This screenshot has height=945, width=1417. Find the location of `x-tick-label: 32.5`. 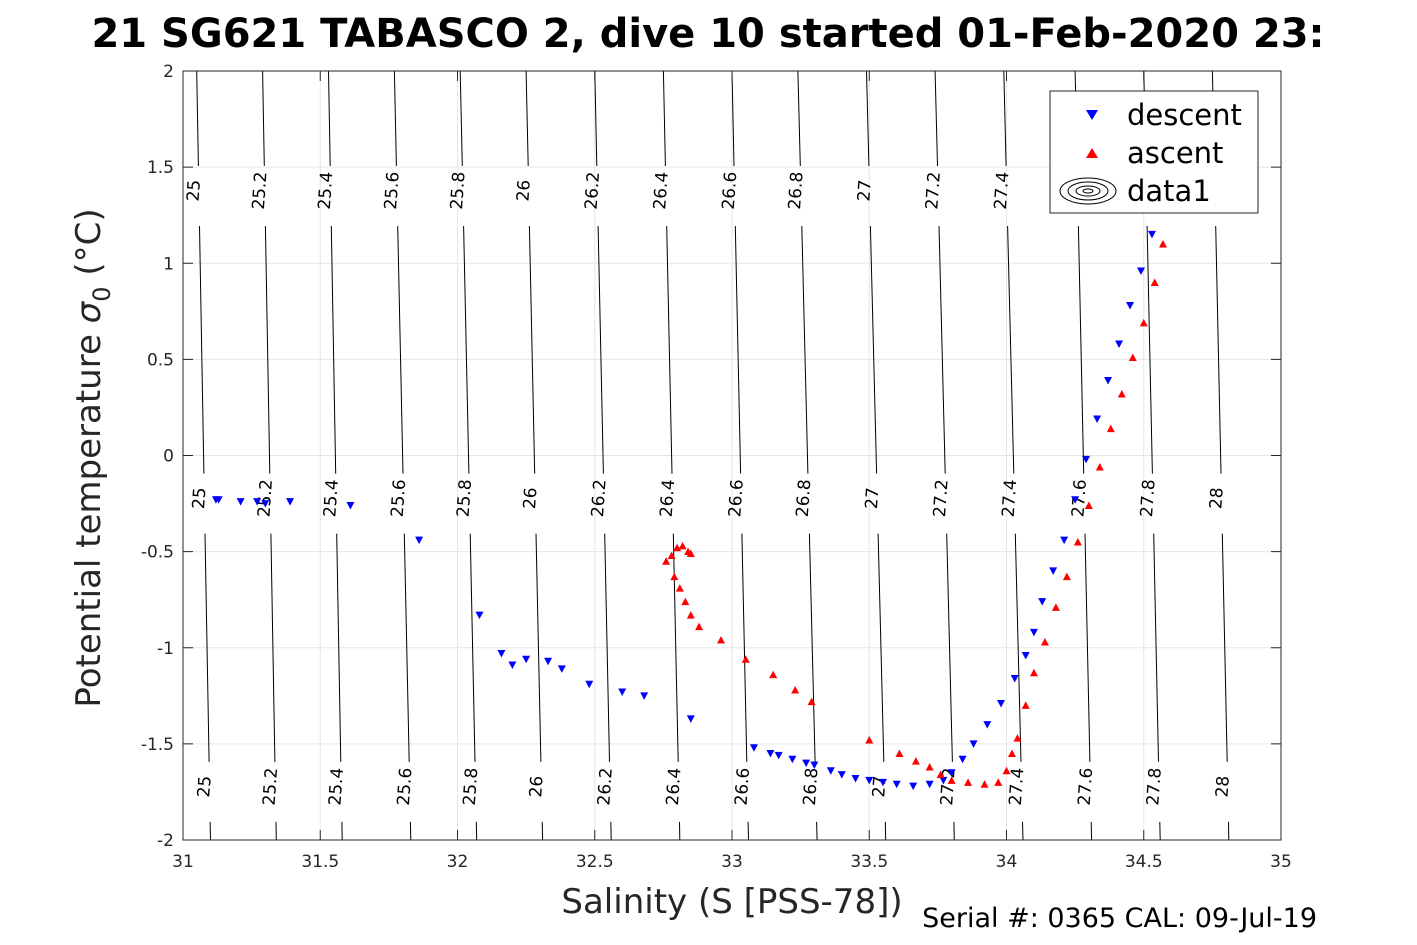

x-tick-label: 32.5 is located at coordinates (595, 862).